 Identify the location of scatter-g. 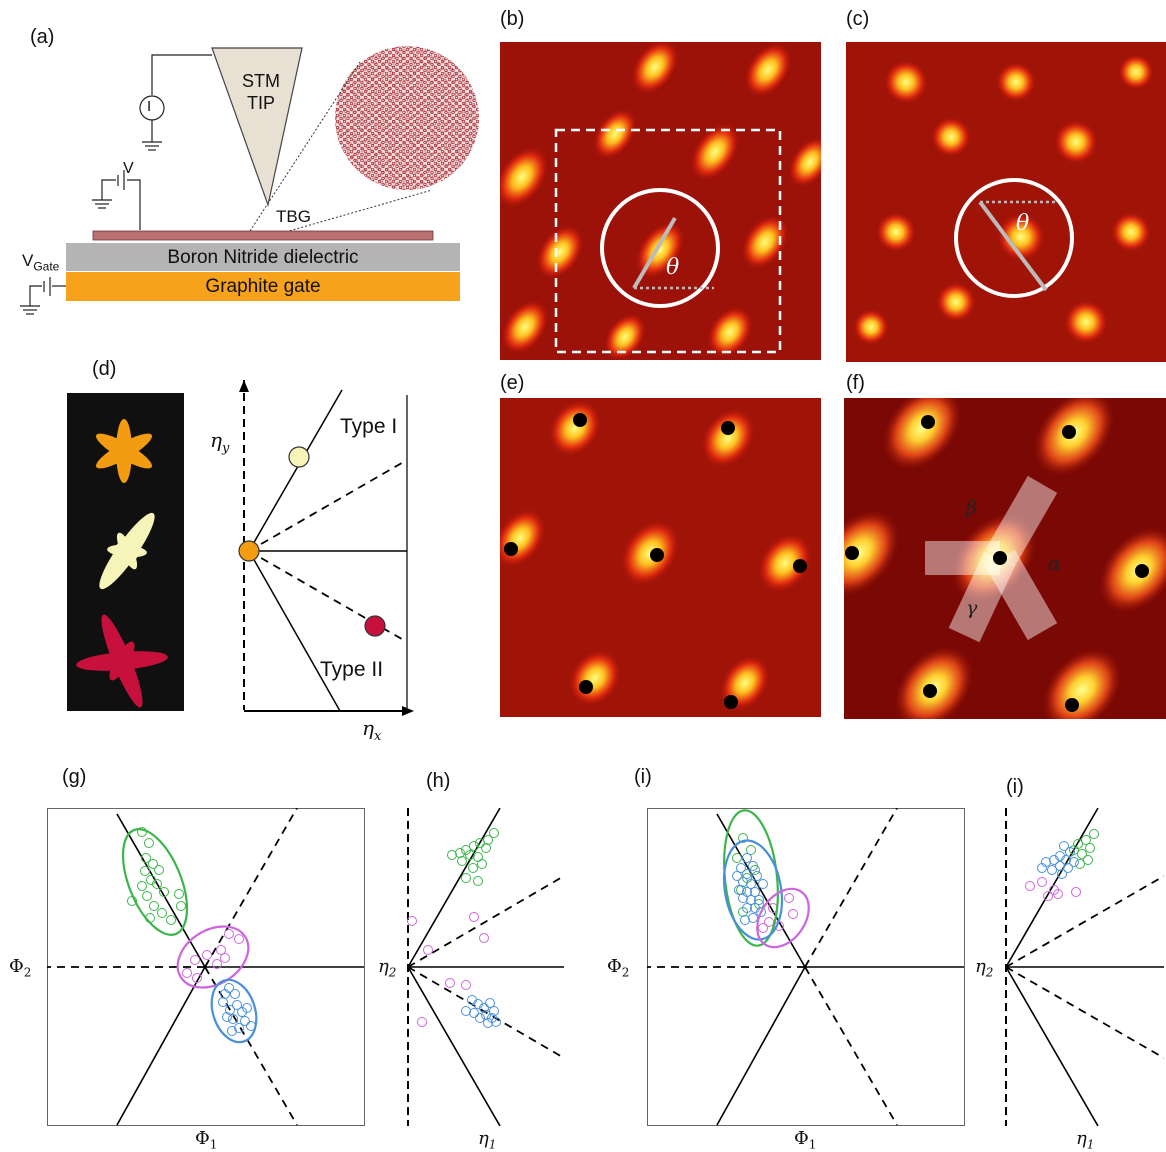
(206, 967).